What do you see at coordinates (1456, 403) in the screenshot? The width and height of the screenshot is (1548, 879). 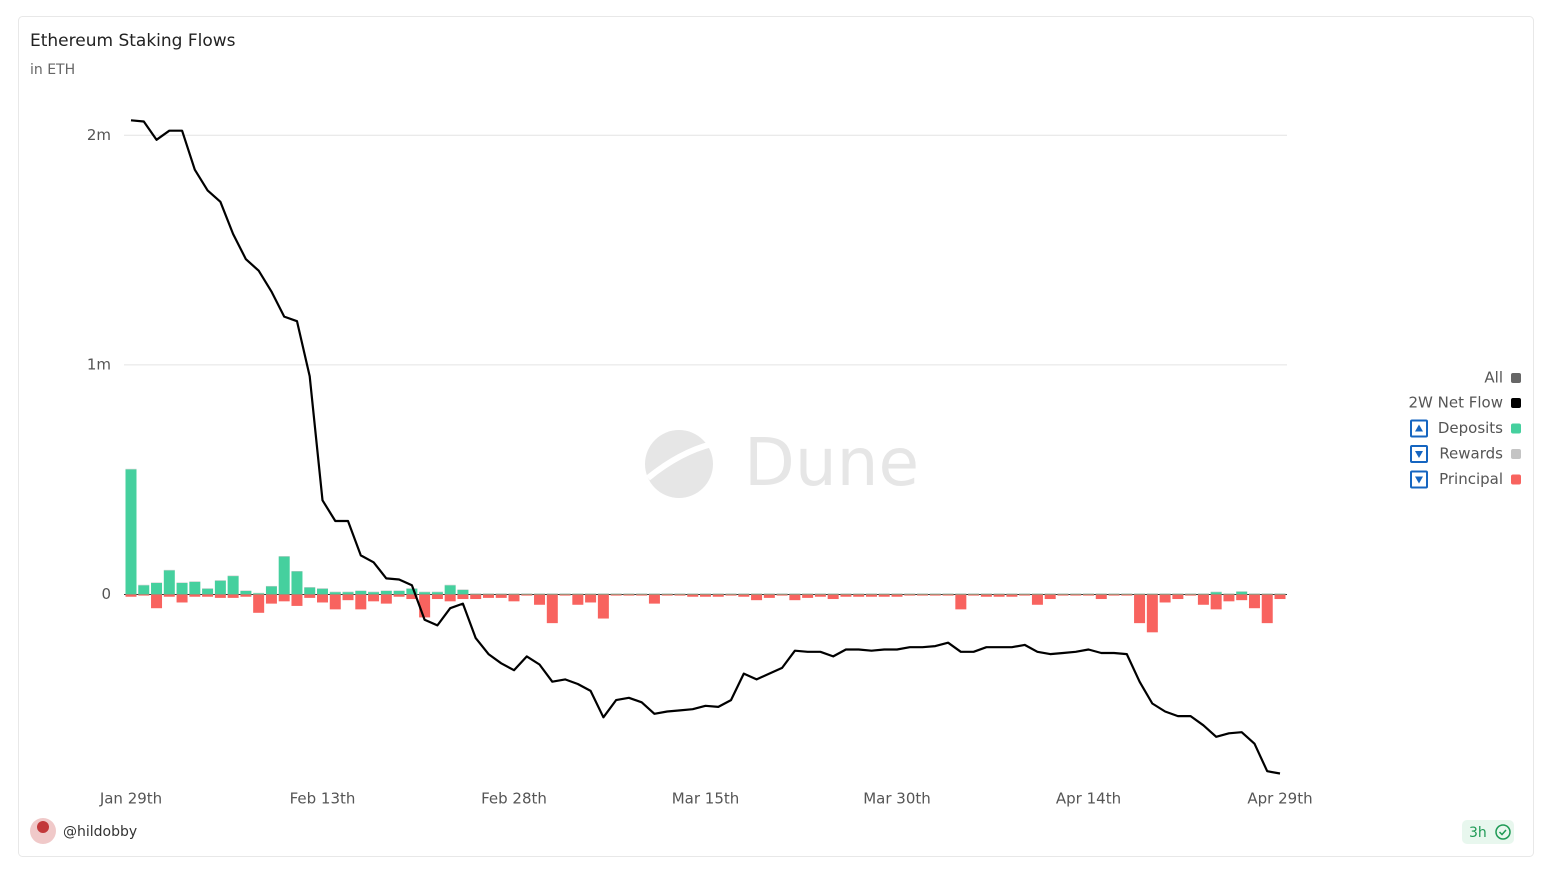 I see `legend-label: 2W Net Flow` at bounding box center [1456, 403].